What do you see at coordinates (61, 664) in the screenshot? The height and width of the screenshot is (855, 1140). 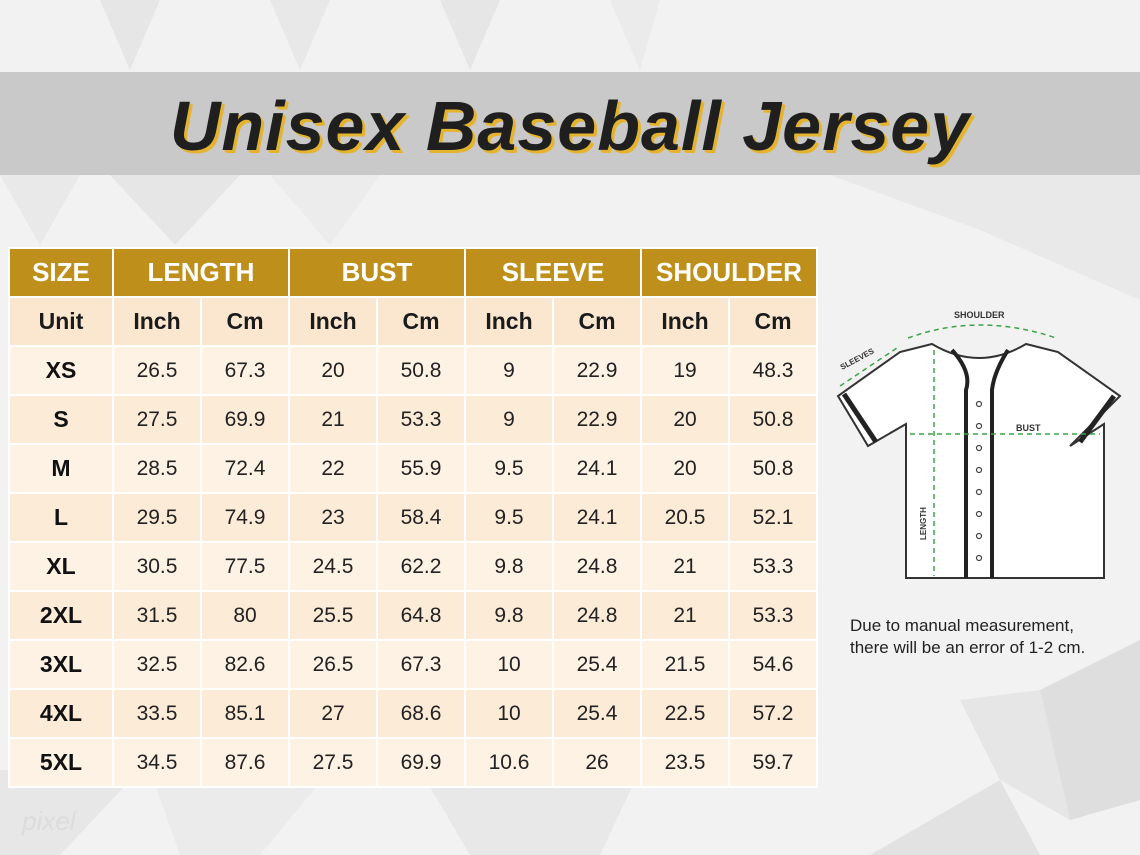 I see `size-cell: 3XL` at bounding box center [61, 664].